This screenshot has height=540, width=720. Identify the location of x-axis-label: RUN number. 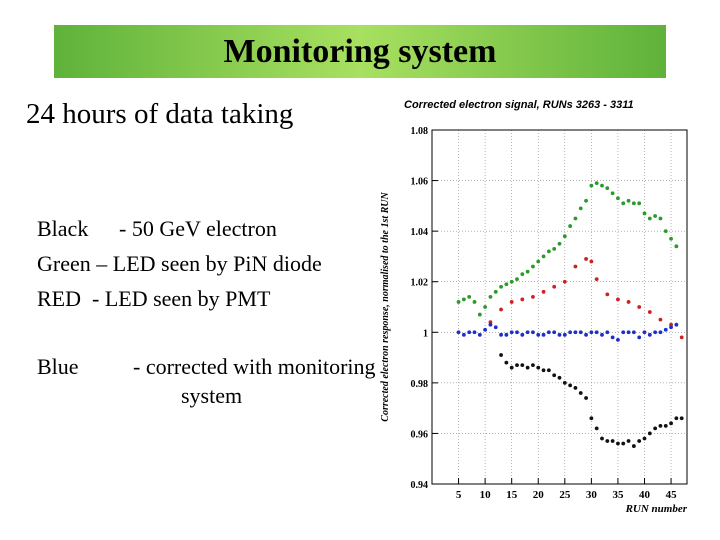
(656, 509).